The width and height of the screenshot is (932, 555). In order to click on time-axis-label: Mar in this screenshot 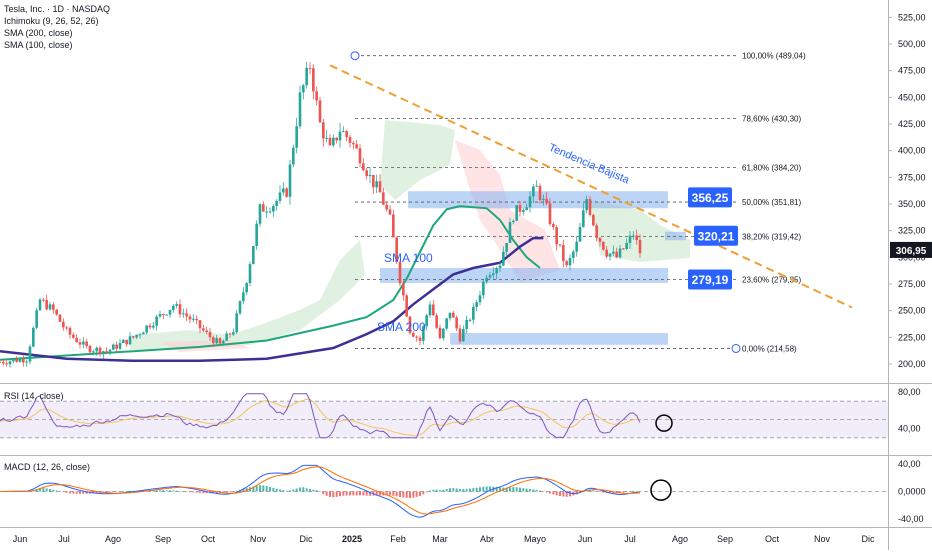, I will do `click(440, 539)`.